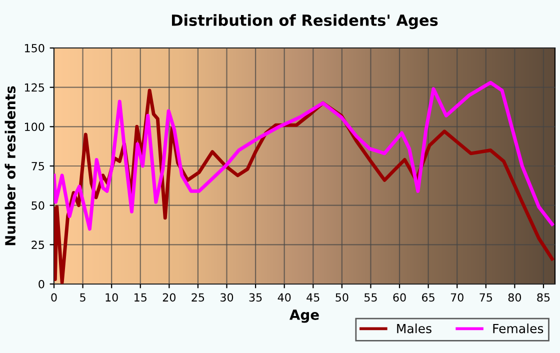  I want to click on x-tick-label: 55, so click(370, 297).